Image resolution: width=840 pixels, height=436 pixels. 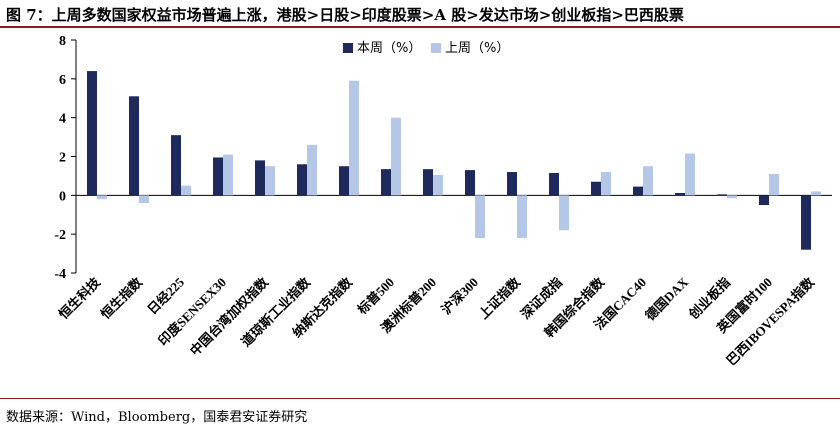 I want to click on y-tick-label: 8, so click(x=62, y=41).